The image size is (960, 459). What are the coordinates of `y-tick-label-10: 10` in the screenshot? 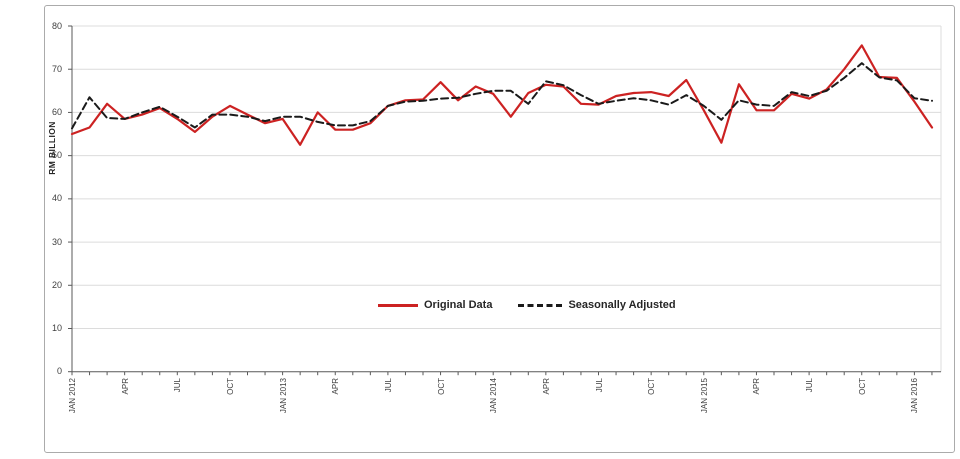 It's located at (56, 327).